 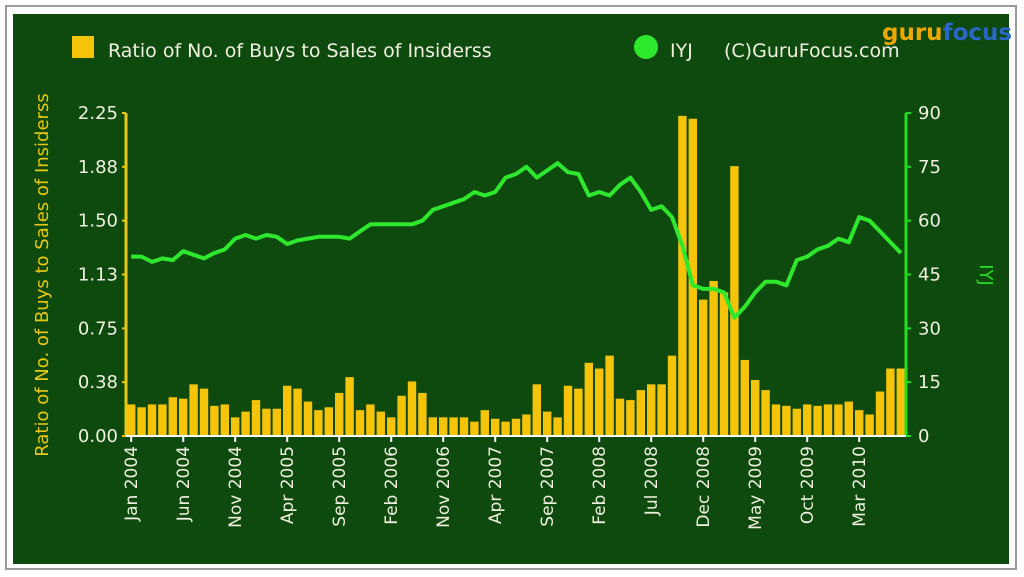 I want to click on x-tick-label: Feb 2008, so click(x=600, y=485).